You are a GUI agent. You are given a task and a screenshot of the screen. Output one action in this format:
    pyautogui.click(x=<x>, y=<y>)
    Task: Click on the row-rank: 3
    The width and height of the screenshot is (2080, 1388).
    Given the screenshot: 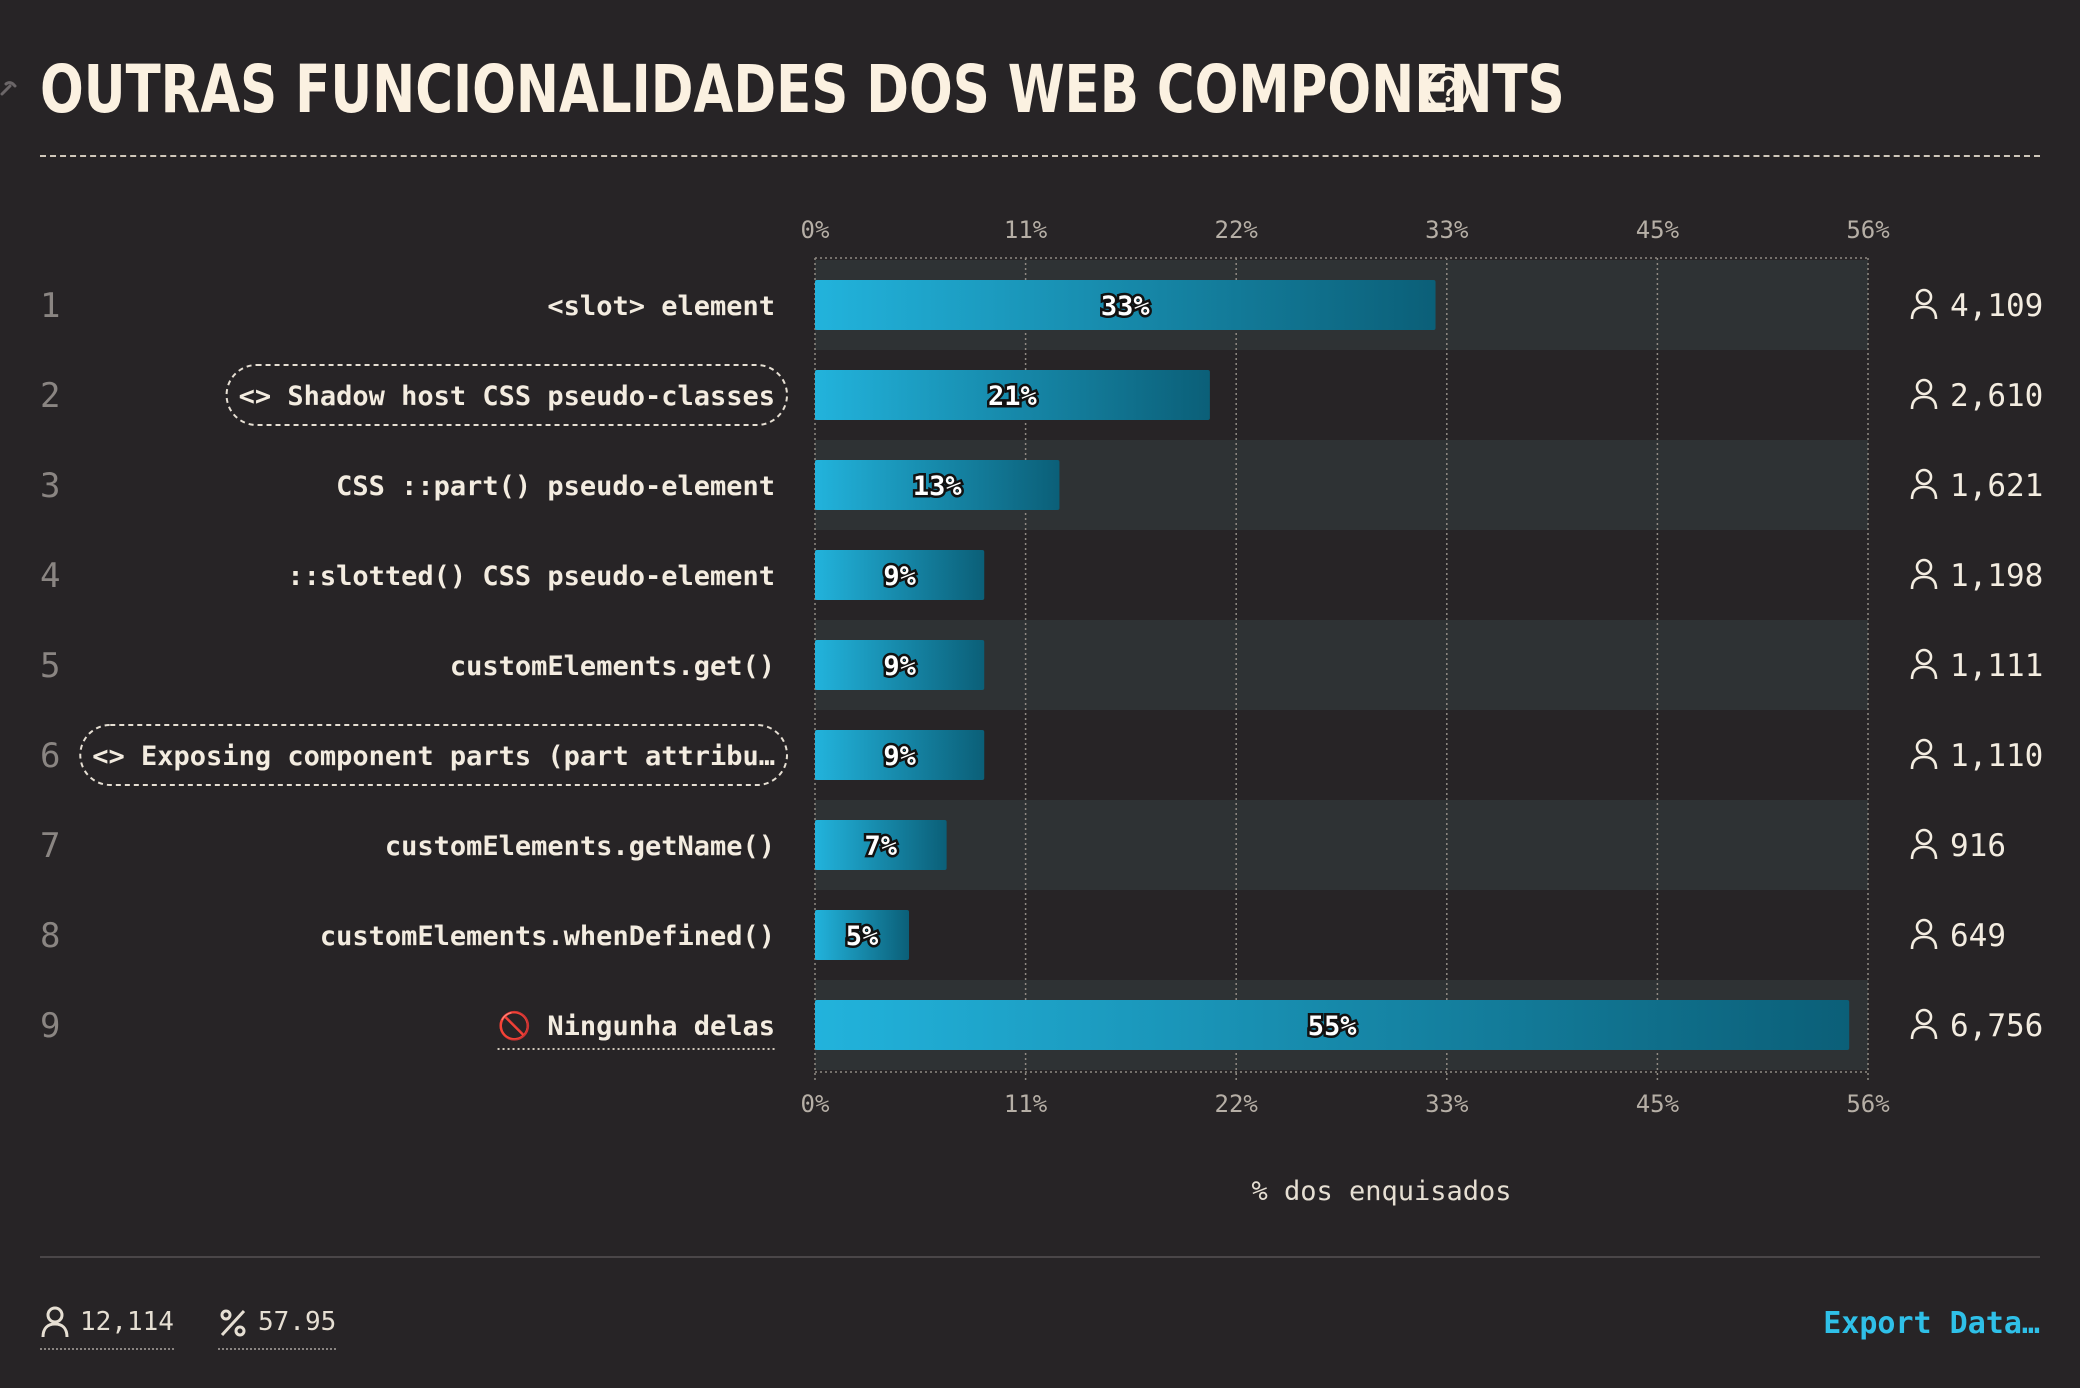 What is the action you would take?
    pyautogui.click(x=50, y=486)
    